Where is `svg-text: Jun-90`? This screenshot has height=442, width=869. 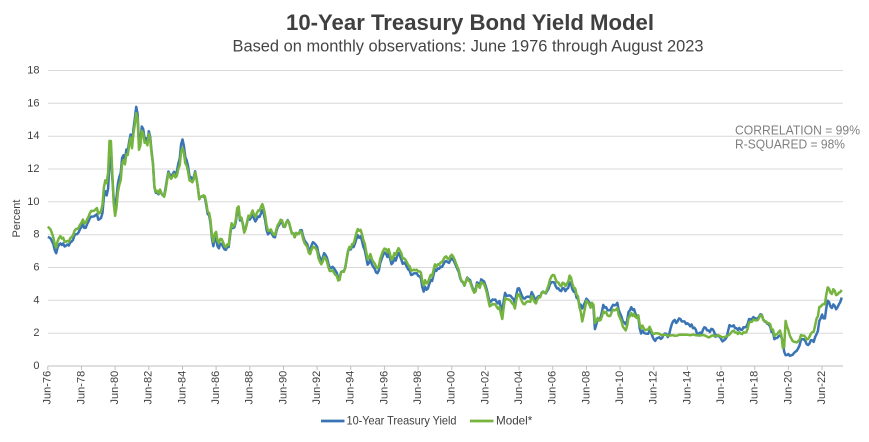 svg-text: Jun-90 is located at coordinates (283, 388).